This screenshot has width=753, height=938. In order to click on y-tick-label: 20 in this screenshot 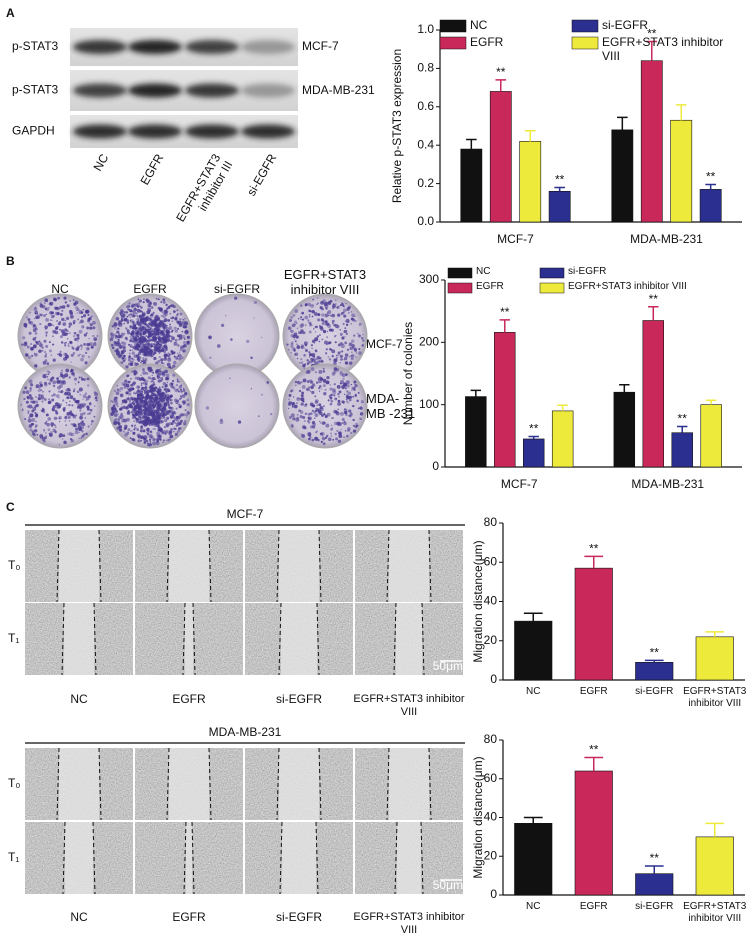, I will do `click(491, 640)`.